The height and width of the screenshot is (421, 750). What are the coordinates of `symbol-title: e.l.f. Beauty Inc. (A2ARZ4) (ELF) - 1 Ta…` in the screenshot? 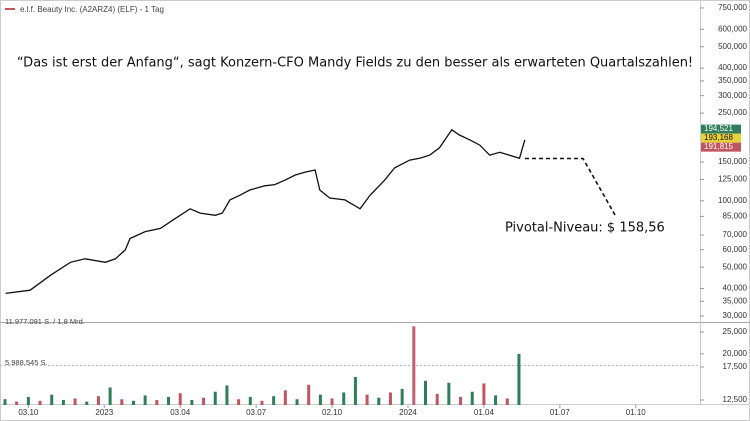 It's located at (92, 9).